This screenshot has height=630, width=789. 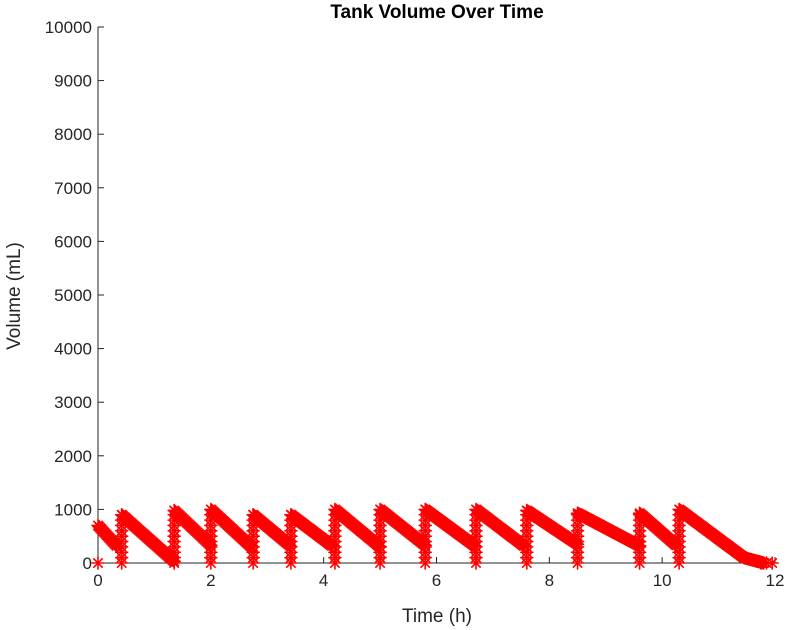 What do you see at coordinates (14, 296) in the screenshot?
I see `y-axis-label: Volume (mL)` at bounding box center [14, 296].